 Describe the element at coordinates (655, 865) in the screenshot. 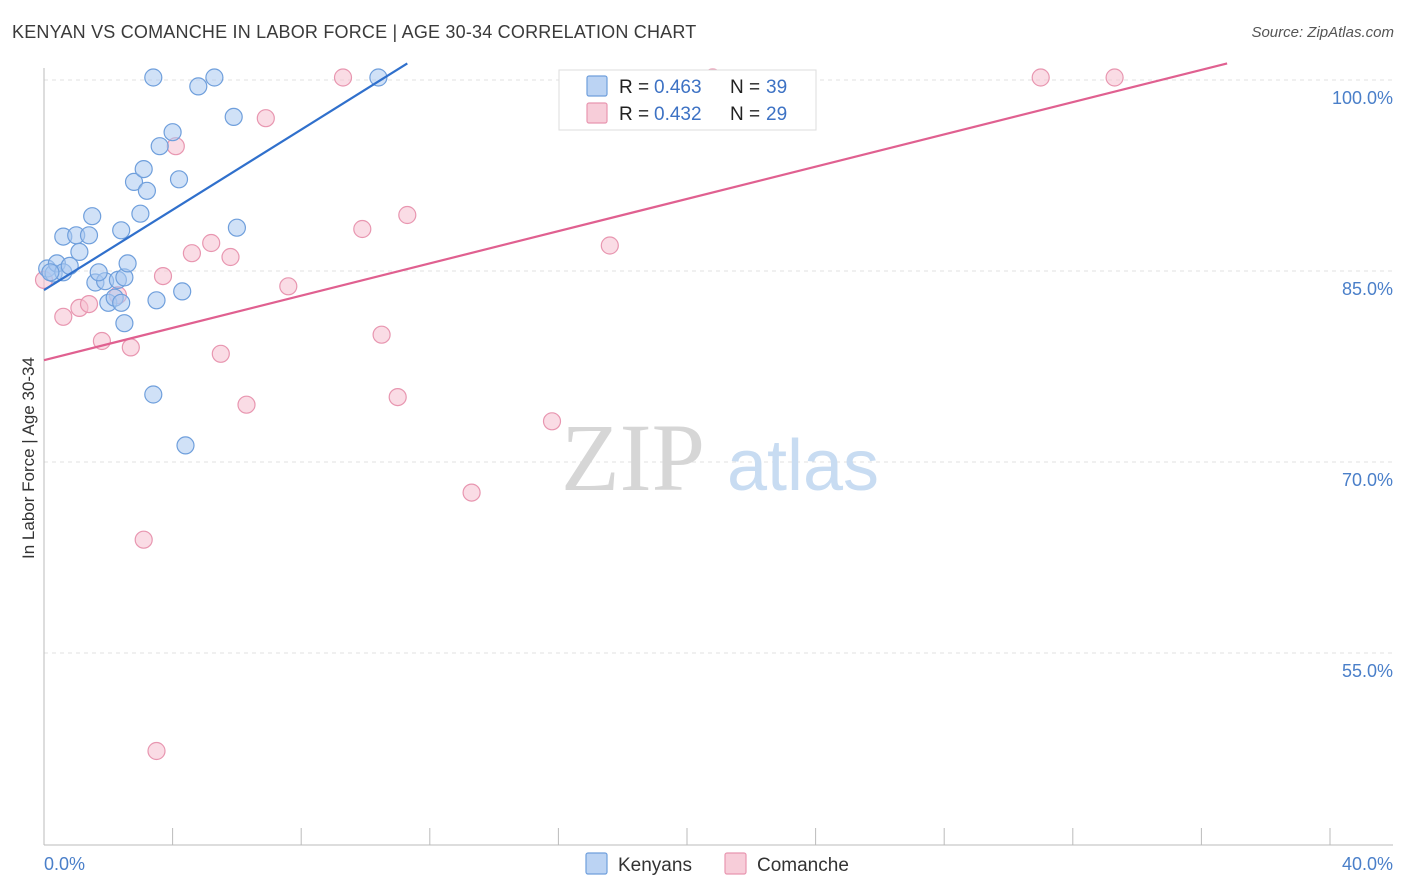

I see `bottom-legend-label-kenyans: Kenyans` at that location.